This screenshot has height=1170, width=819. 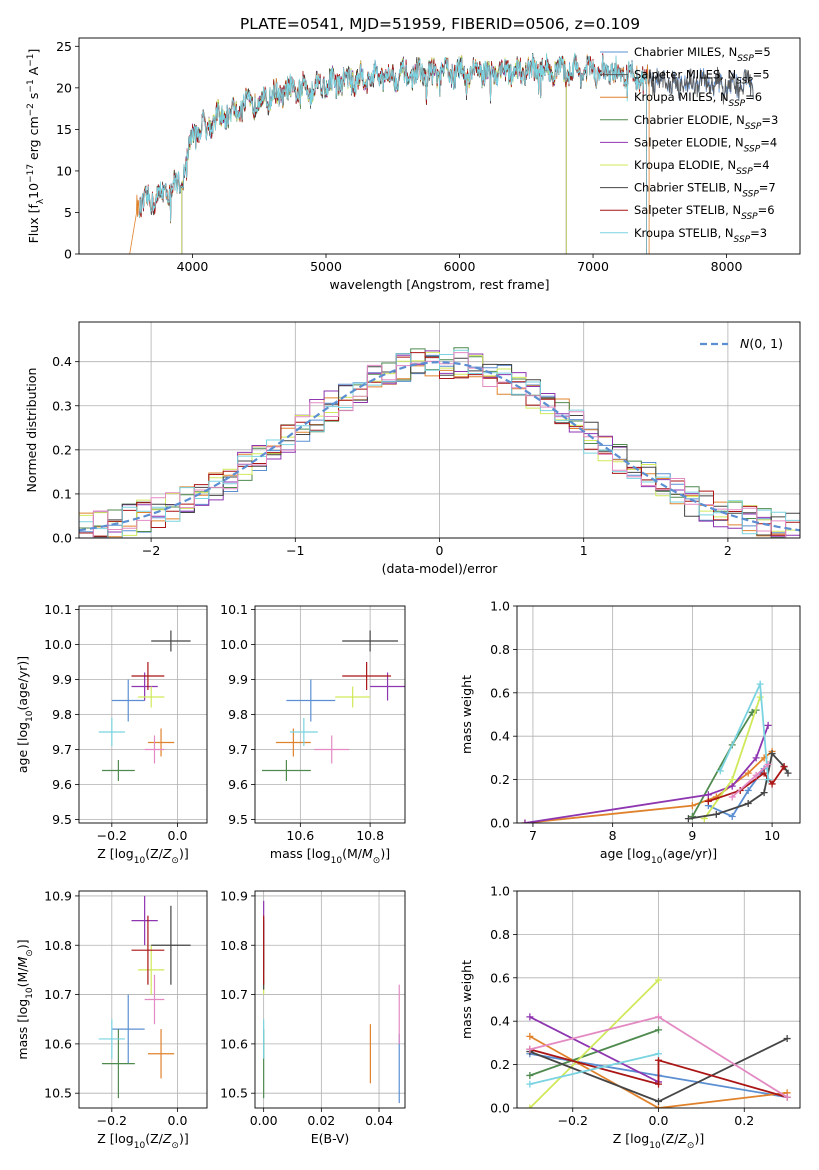 What do you see at coordinates (658, 999) in the screenshot?
I see `axes-frame` at bounding box center [658, 999].